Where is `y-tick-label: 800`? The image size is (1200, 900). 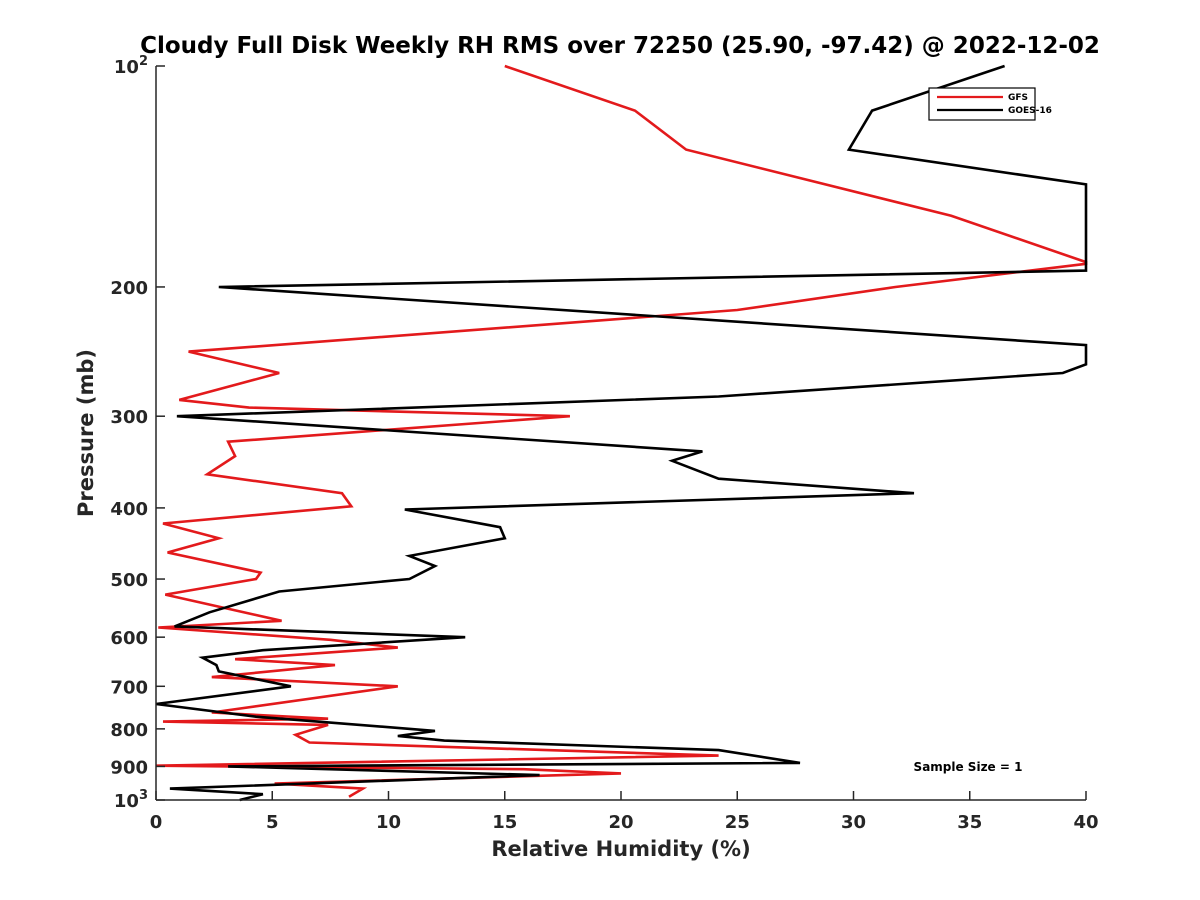 y-tick-label: 800 is located at coordinates (129, 730).